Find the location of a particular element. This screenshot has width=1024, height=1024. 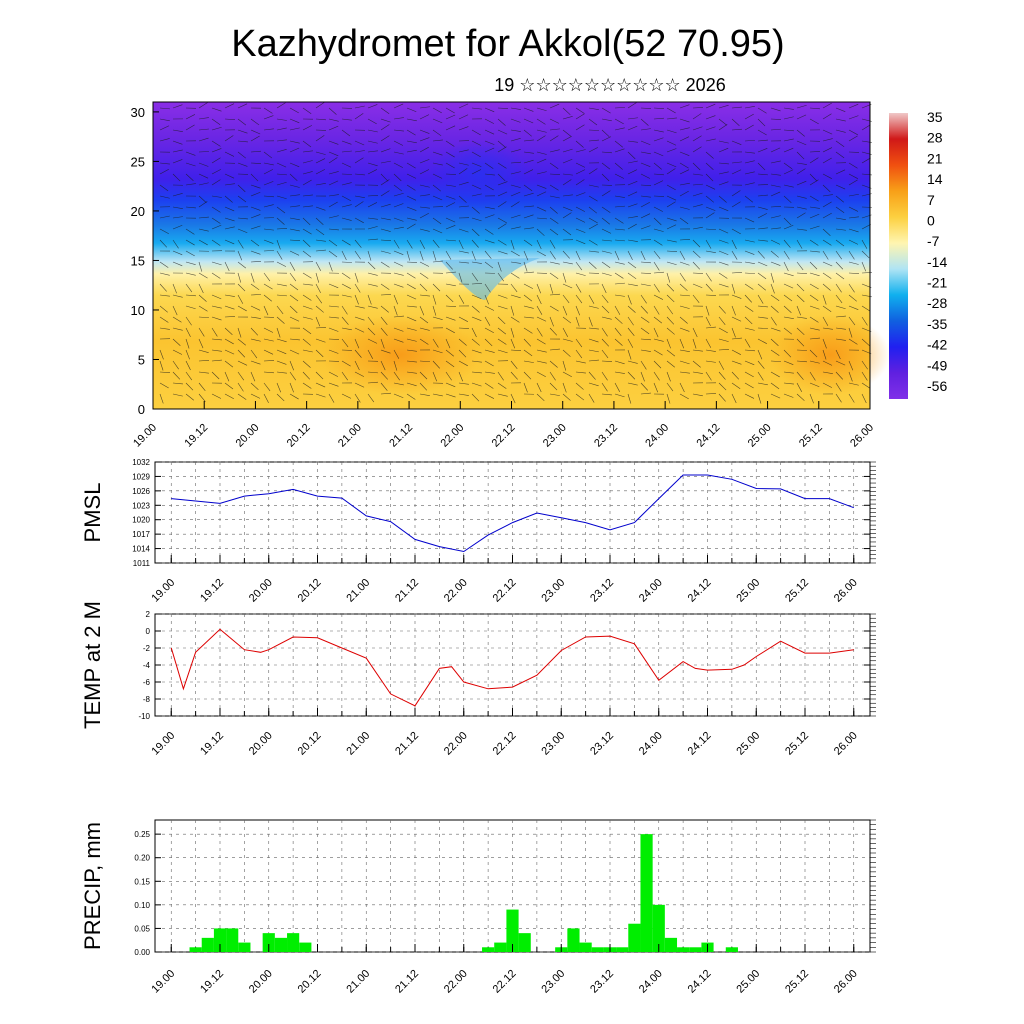

x-tick-label: 19.00 is located at coordinates (163, 982).